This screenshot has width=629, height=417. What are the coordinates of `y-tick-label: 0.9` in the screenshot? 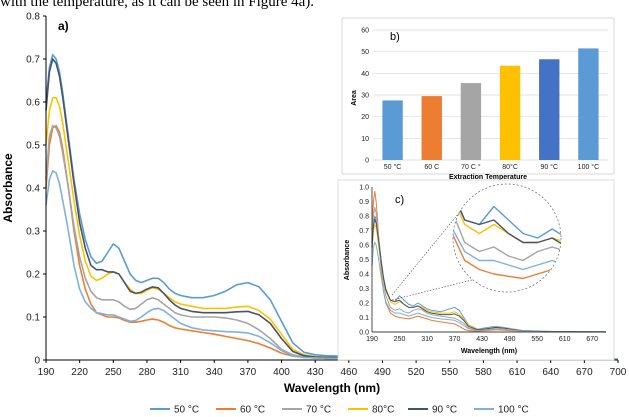 It's located at (364, 202).